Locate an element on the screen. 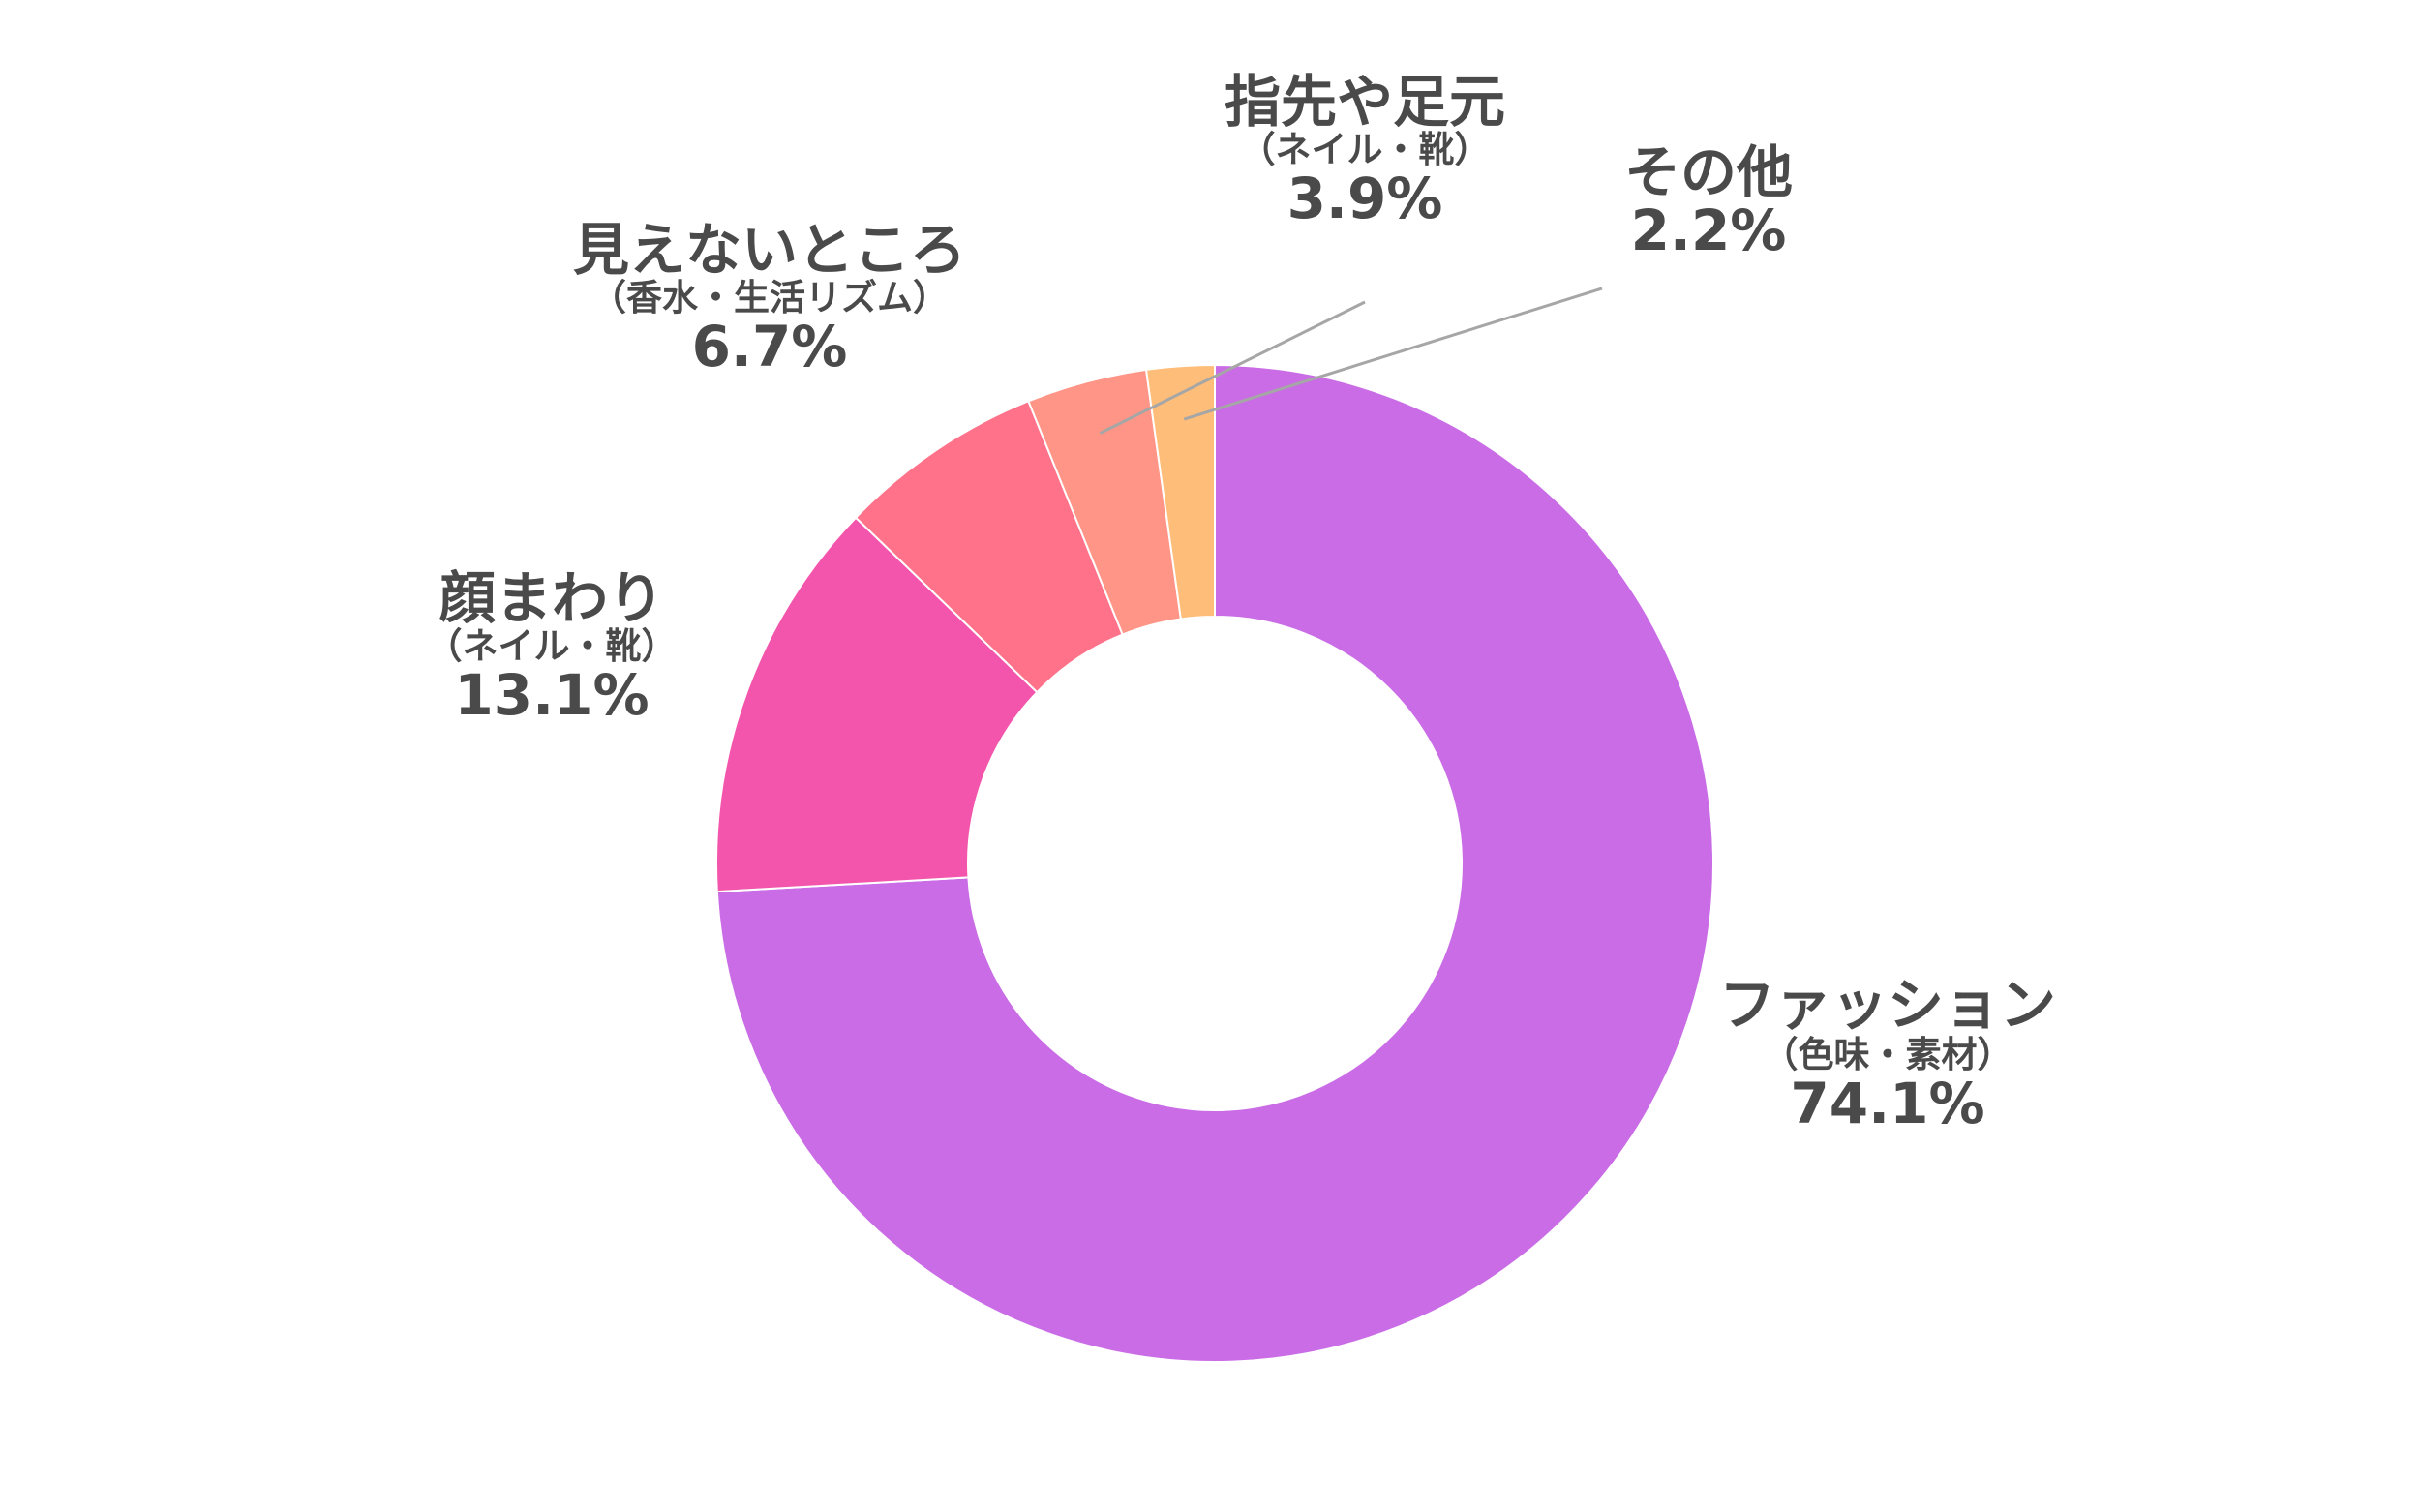  slice-label-name: 指先や足元 is located at coordinates (1365, 102).